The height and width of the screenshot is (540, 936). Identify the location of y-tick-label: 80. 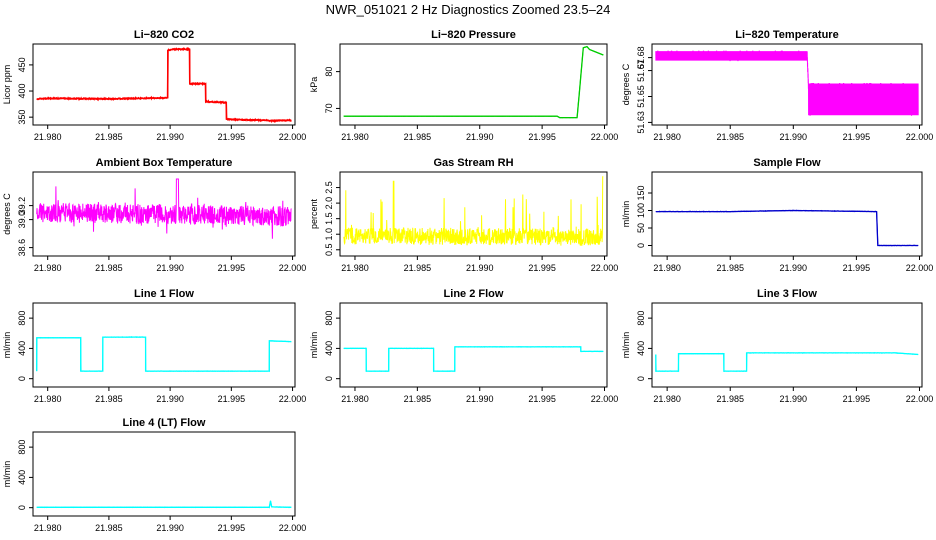
(329, 72).